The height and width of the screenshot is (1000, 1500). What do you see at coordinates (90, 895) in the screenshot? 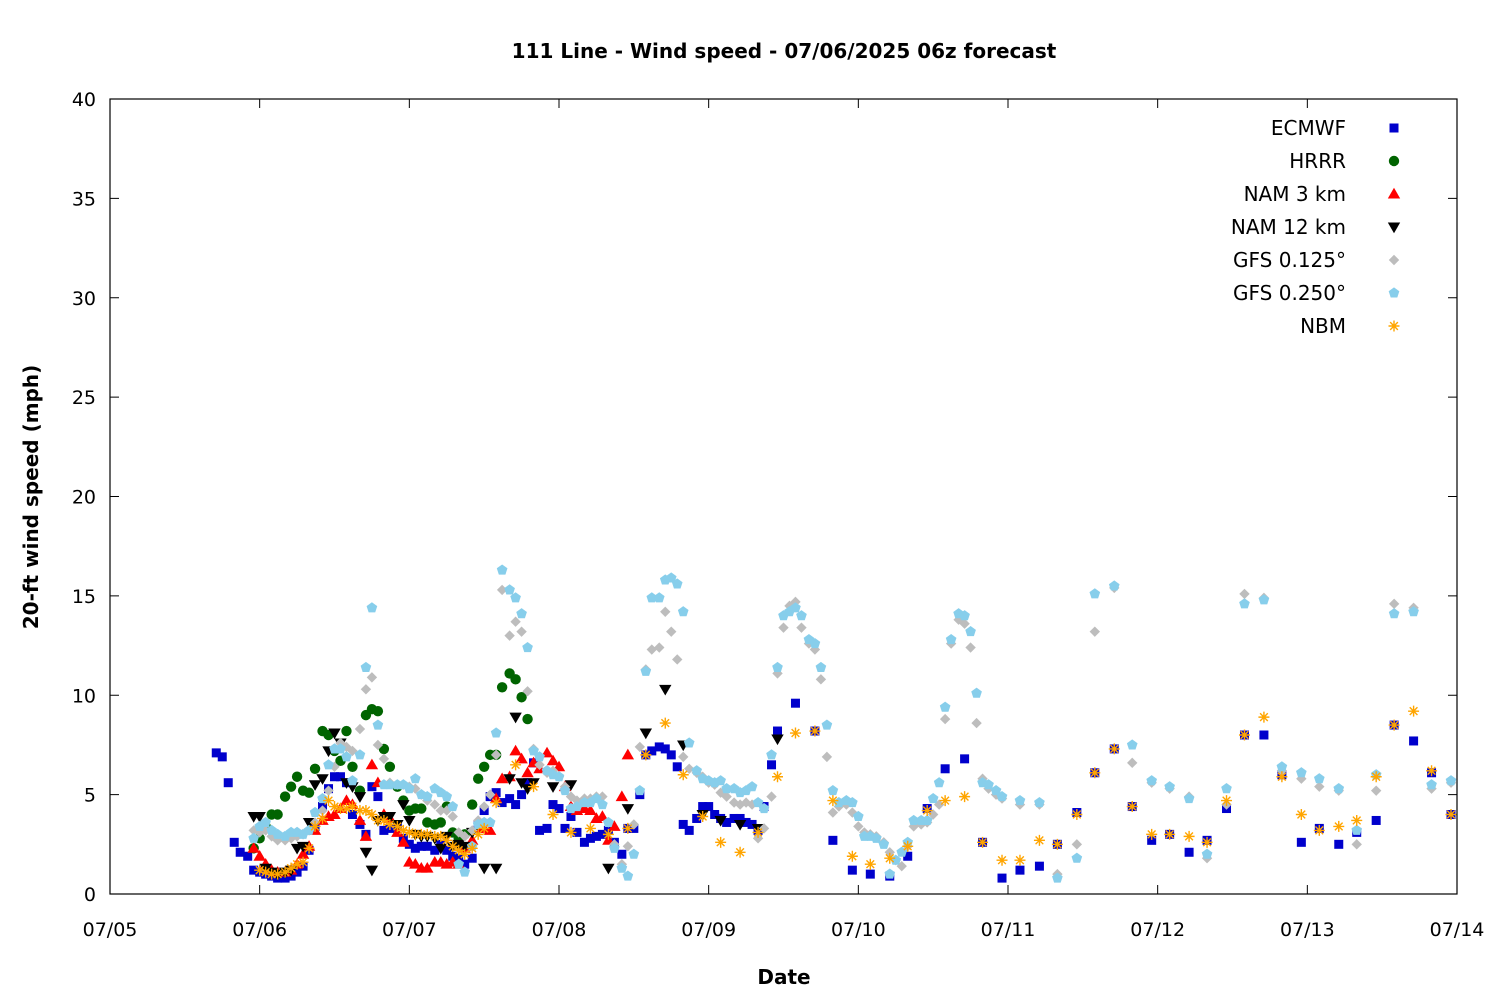
I see `y-tick-label: 0` at bounding box center [90, 895].